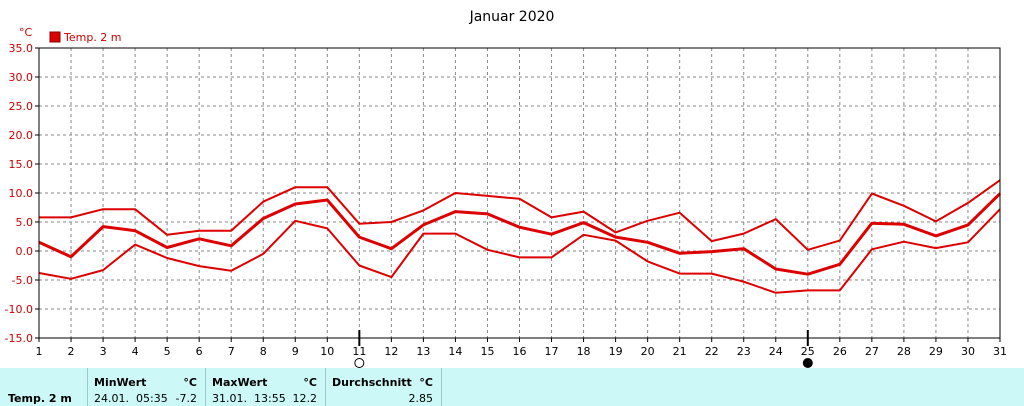  What do you see at coordinates (520, 351) in the screenshot?
I see `x-tick-label: 16` at bounding box center [520, 351].